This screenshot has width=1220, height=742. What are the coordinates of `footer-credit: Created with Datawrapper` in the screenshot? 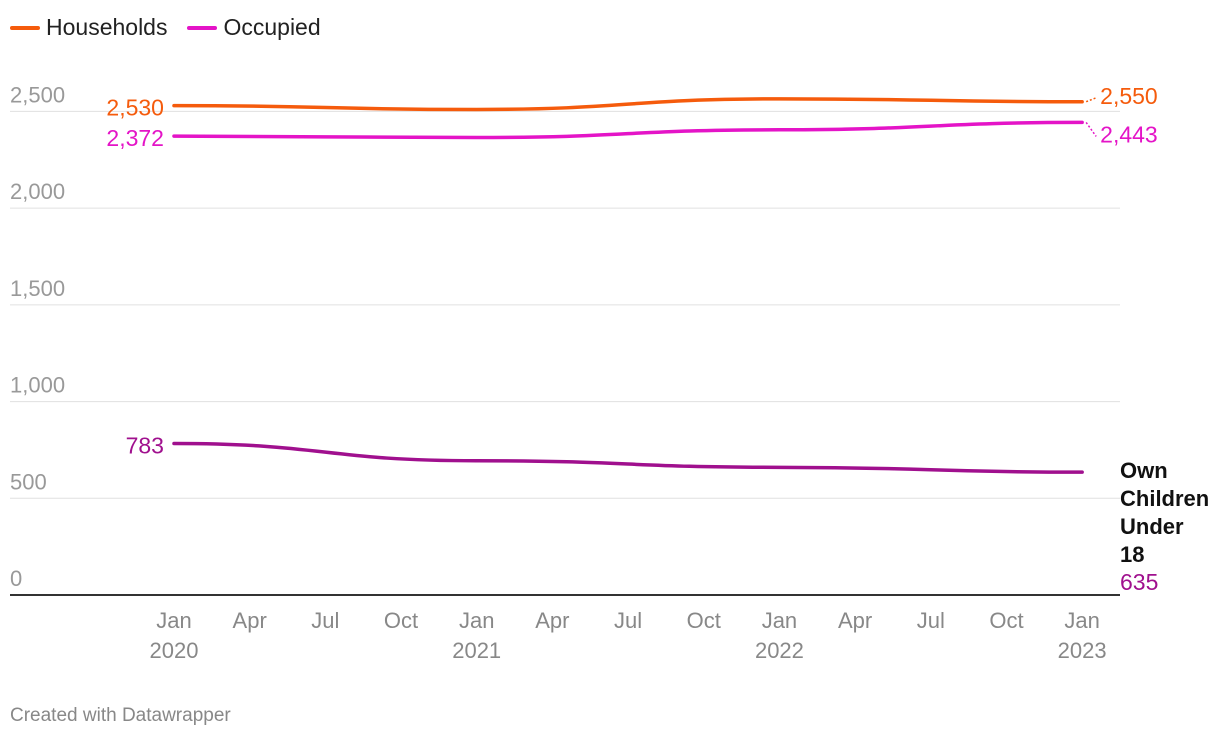 It's located at (120, 715).